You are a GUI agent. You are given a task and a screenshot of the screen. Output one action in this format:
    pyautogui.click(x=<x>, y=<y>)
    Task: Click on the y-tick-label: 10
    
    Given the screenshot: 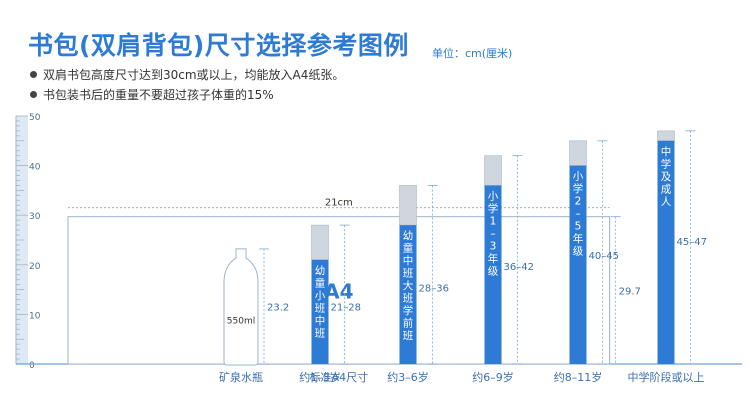 What is the action you would take?
    pyautogui.click(x=35, y=316)
    